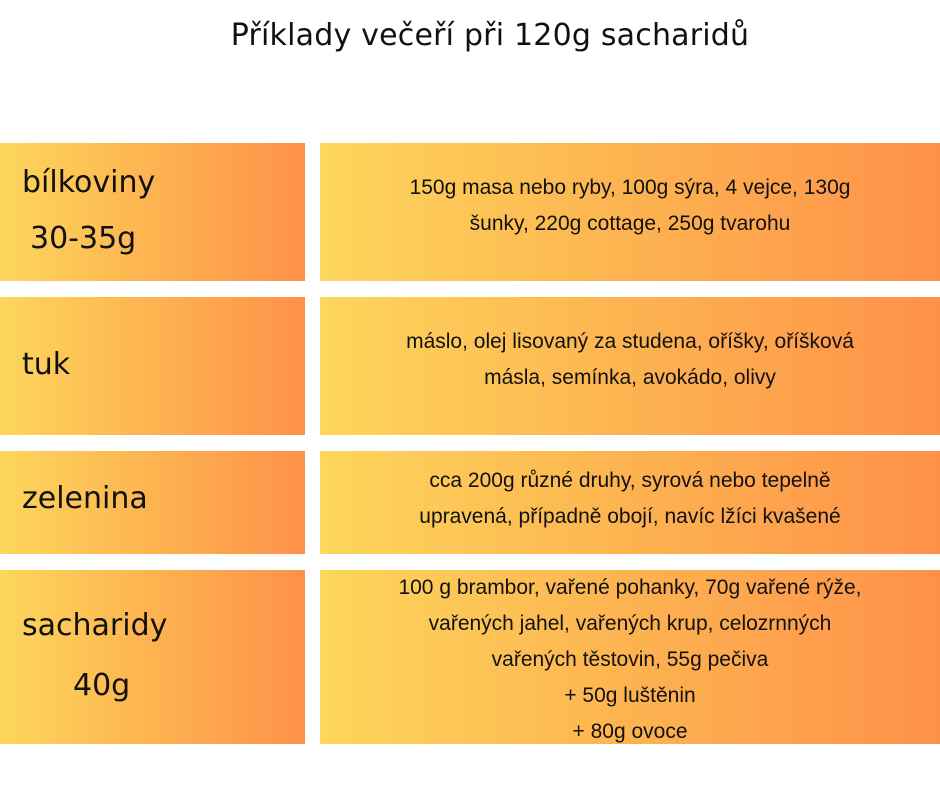 The width and height of the screenshot is (940, 788). What do you see at coordinates (89, 182) in the screenshot?
I see `category-label: bílkoviny` at bounding box center [89, 182].